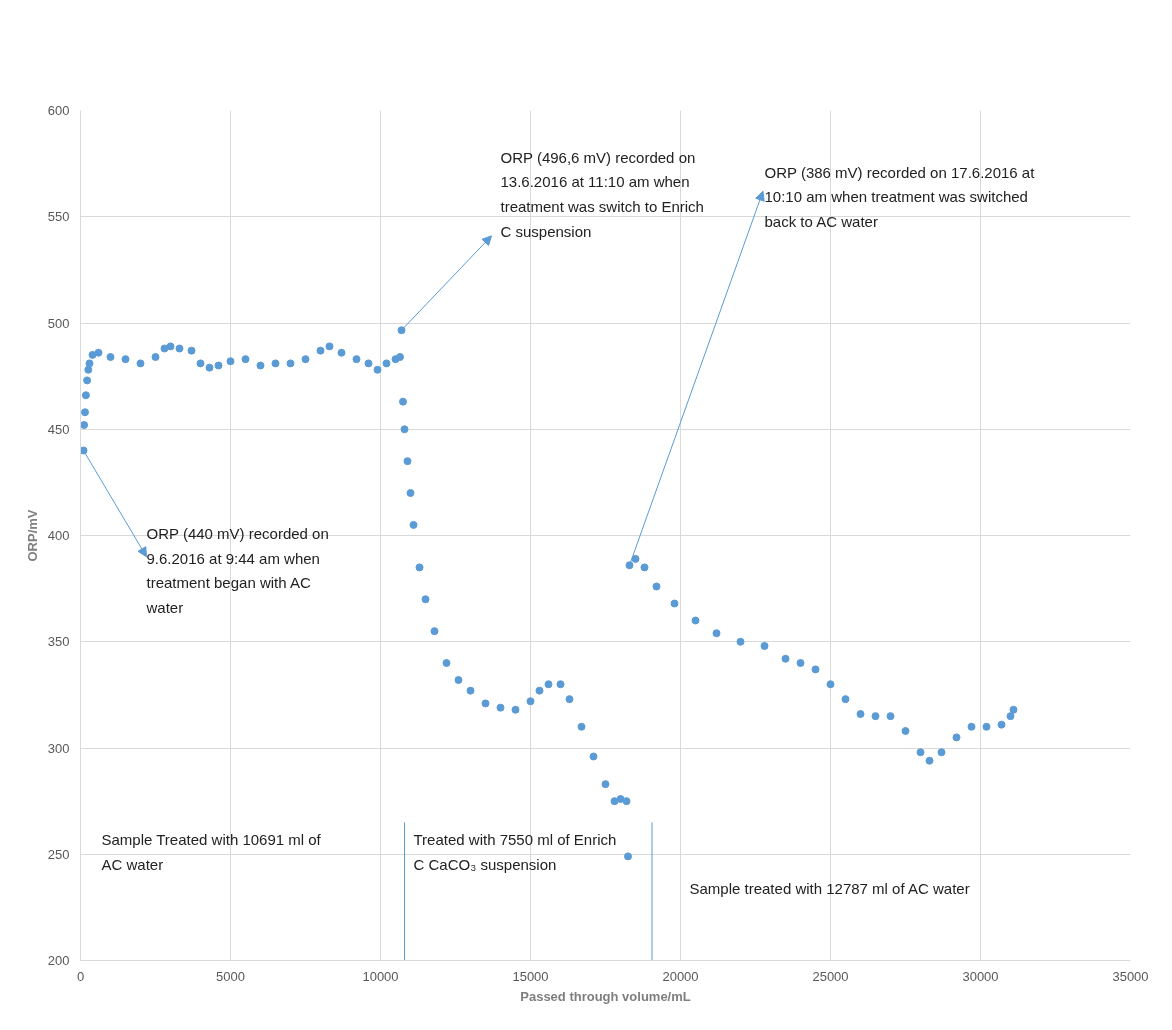 Image resolution: width=1172 pixels, height=1030 pixels. What do you see at coordinates (80, 976) in the screenshot?
I see `x-tick-label: 0` at bounding box center [80, 976].